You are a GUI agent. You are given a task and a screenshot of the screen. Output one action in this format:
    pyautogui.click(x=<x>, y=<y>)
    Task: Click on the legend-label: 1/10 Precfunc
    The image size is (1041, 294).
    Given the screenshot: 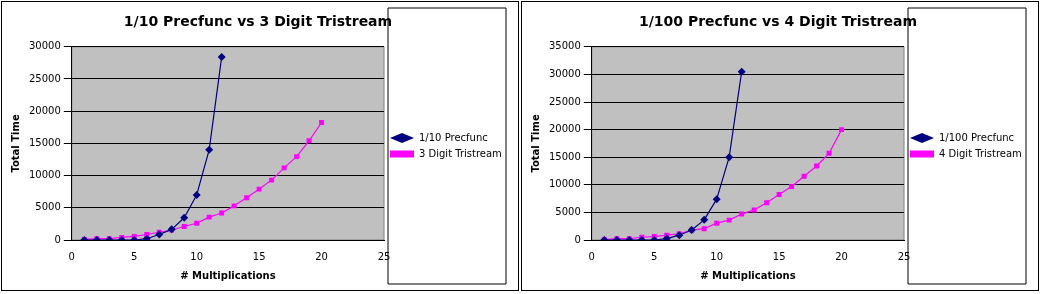 What is the action you would take?
    pyautogui.click(x=453, y=137)
    